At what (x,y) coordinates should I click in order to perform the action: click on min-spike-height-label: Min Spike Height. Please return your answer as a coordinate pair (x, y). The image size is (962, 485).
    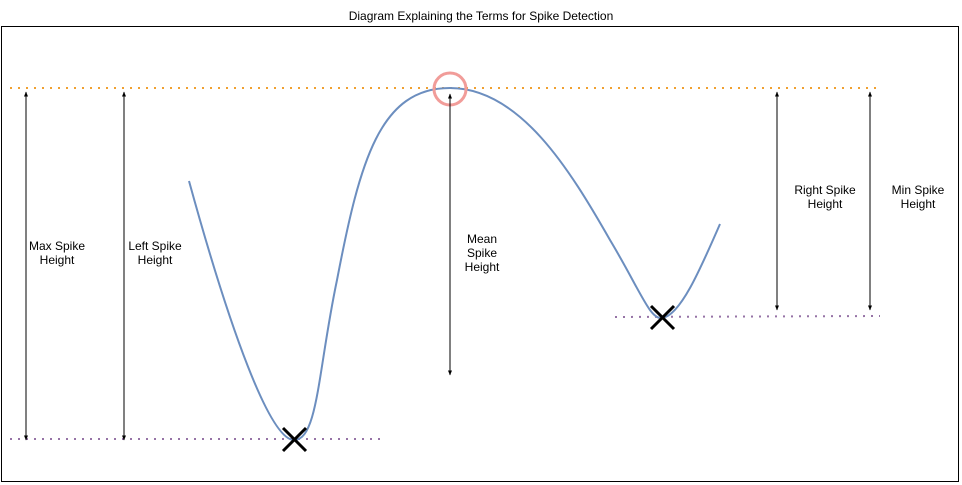
    Looking at the image, I should click on (918, 197).